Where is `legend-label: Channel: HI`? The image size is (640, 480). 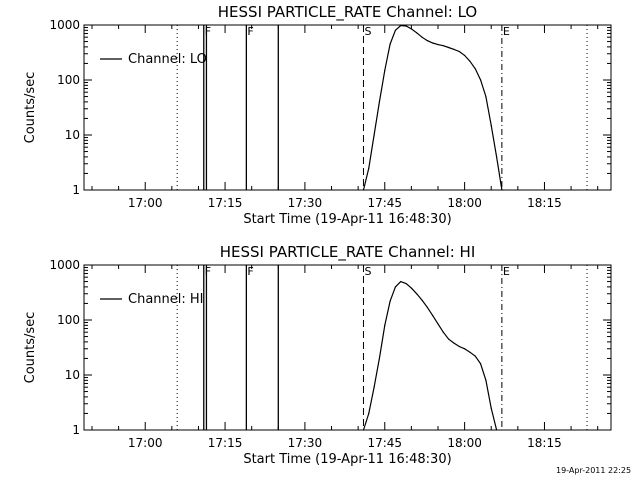
legend-label: Channel: HI is located at coordinates (166, 299).